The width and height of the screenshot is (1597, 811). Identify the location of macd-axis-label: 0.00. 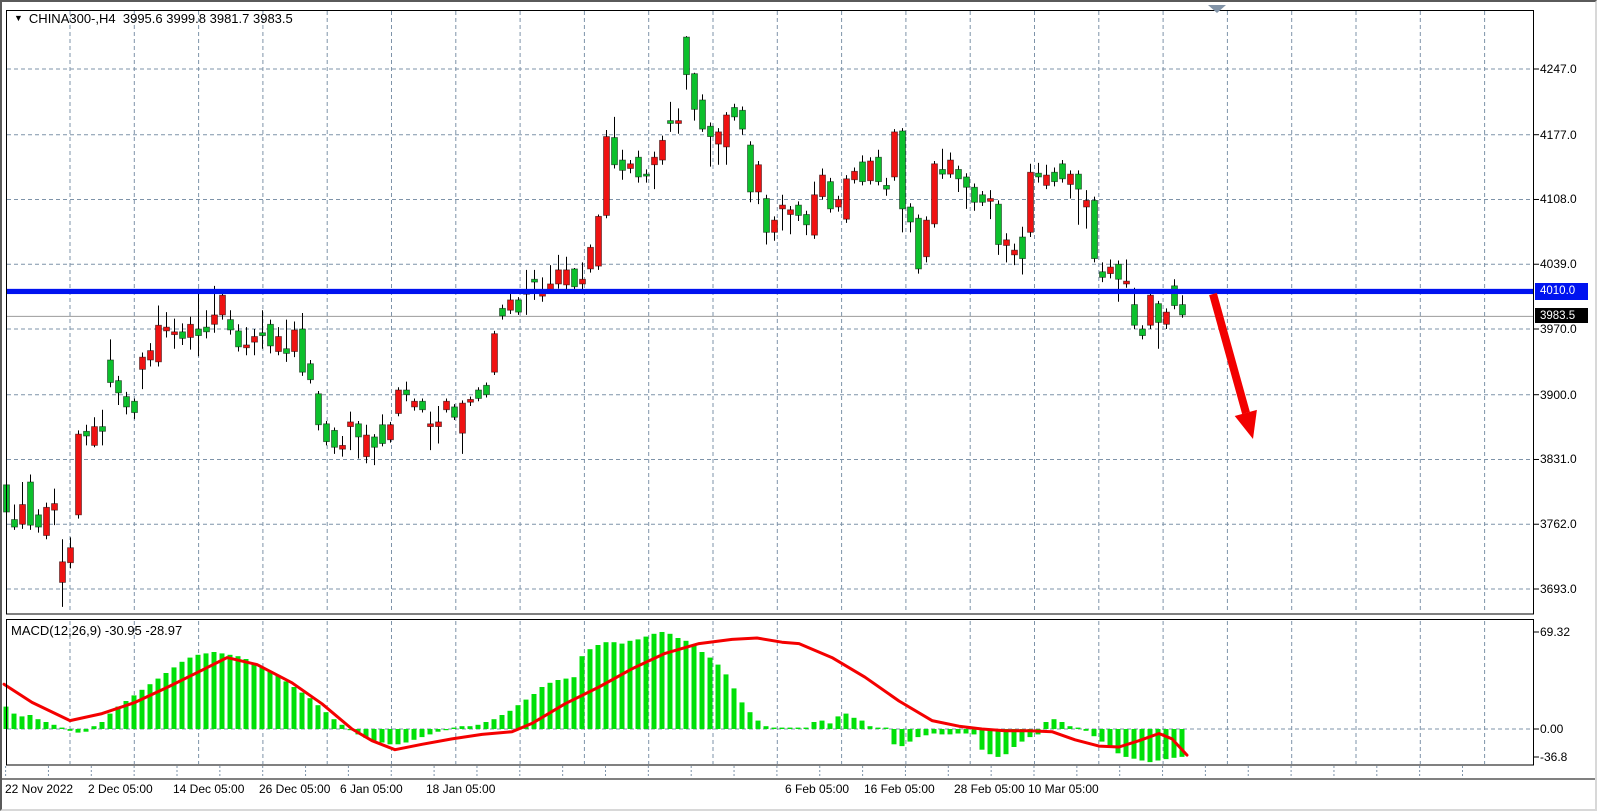
(1552, 729).